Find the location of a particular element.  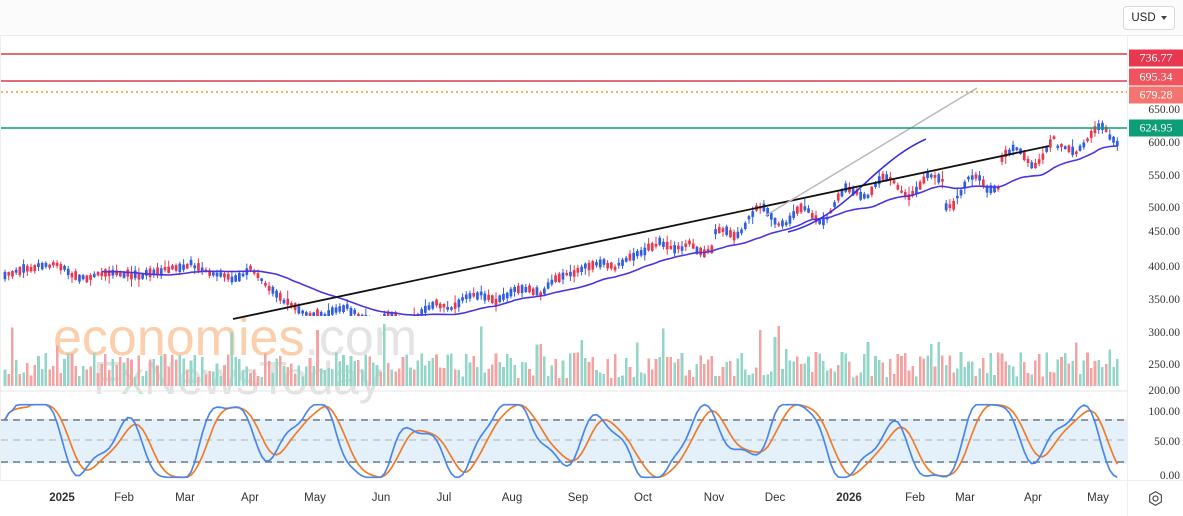

indicator-tick: 50.00 is located at coordinates (1167, 442).